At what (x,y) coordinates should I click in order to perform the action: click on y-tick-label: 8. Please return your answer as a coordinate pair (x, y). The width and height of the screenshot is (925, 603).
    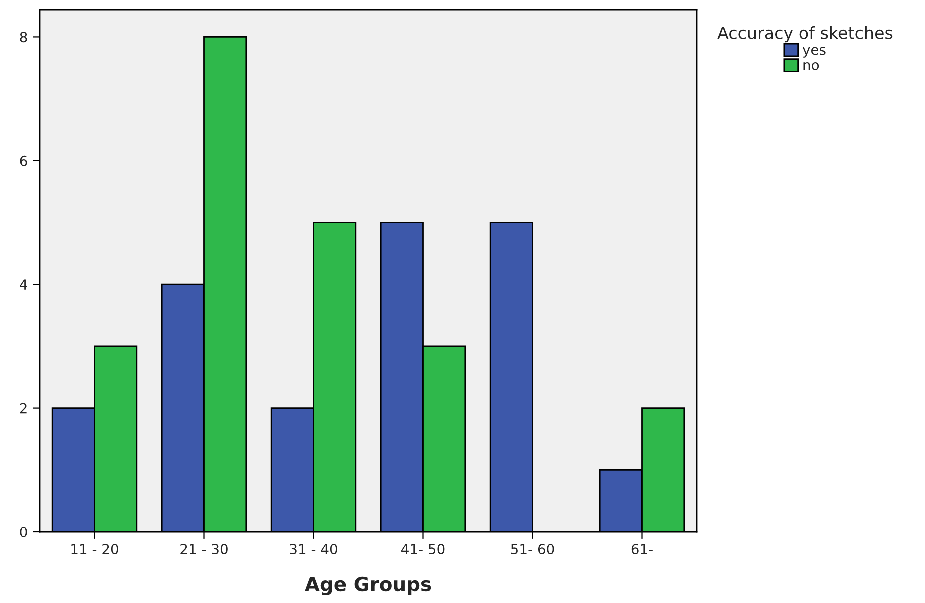
    Looking at the image, I should click on (24, 37).